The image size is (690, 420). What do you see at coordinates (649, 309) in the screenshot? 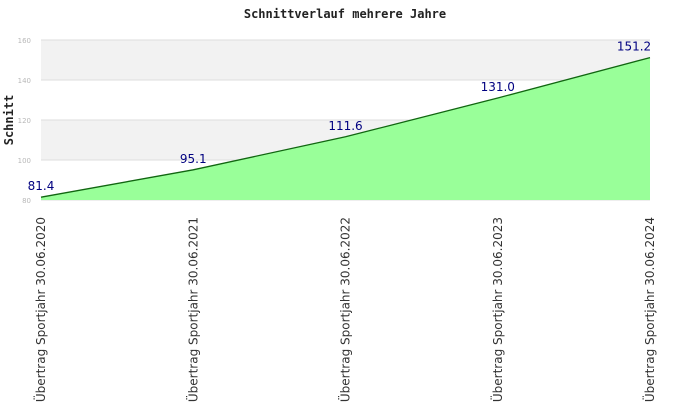
I see `x-tick-label: Übertrag Sportjahr 30.06.2024` at bounding box center [649, 309].